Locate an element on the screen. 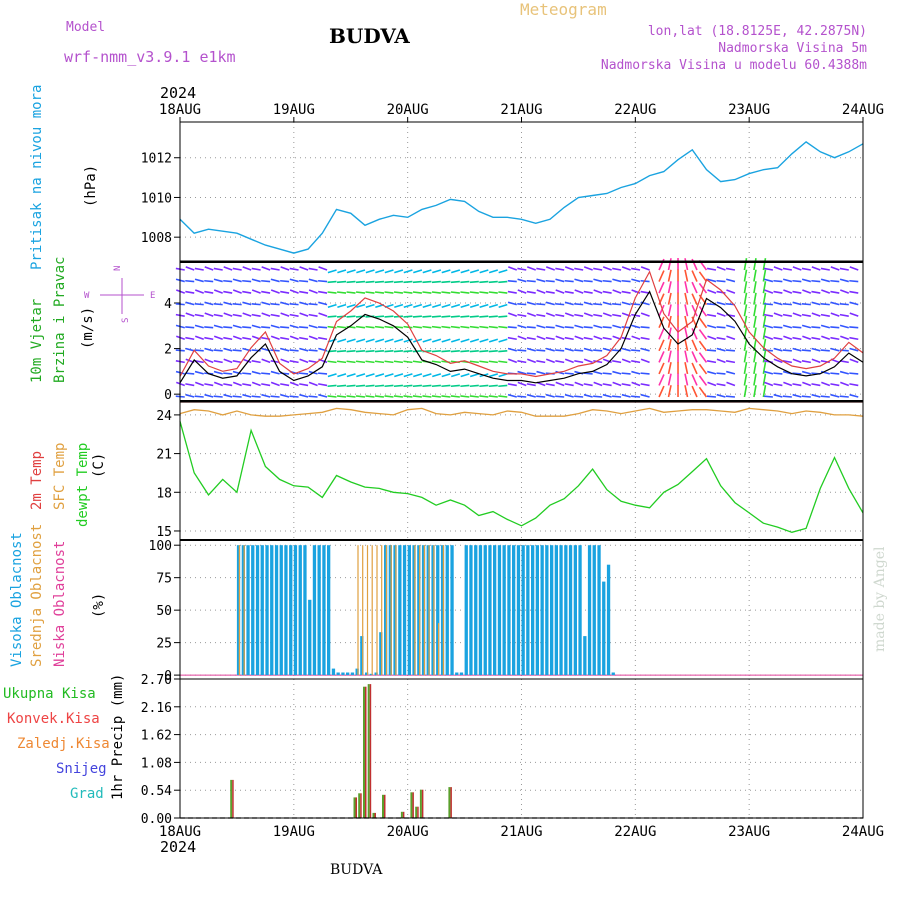 The width and height of the screenshot is (900, 900). precip-conv-bar is located at coordinates (385, 806).